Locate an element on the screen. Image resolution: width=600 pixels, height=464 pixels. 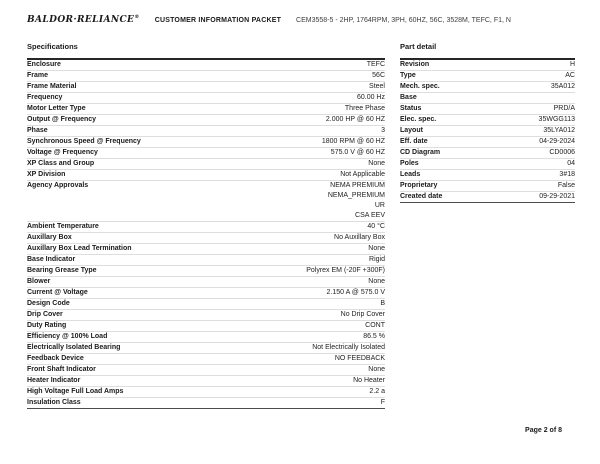
row-value: NEMA PREMIUM NEMA_PREMIUM UR CSA EEV is located at coordinates (356, 200).